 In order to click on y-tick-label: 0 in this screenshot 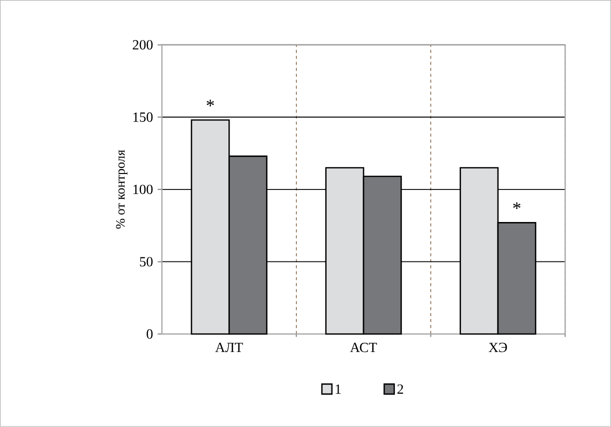, I will do `click(149, 334)`.